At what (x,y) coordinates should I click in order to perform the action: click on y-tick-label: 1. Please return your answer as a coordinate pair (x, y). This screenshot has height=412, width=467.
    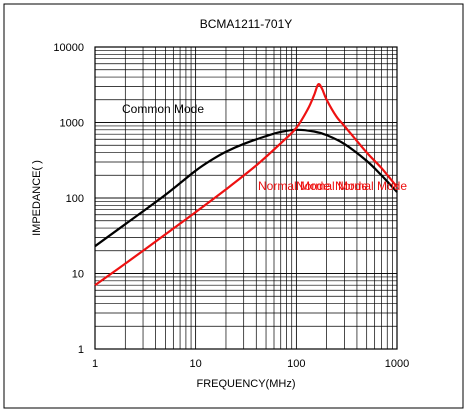
    Looking at the image, I should click on (81, 350).